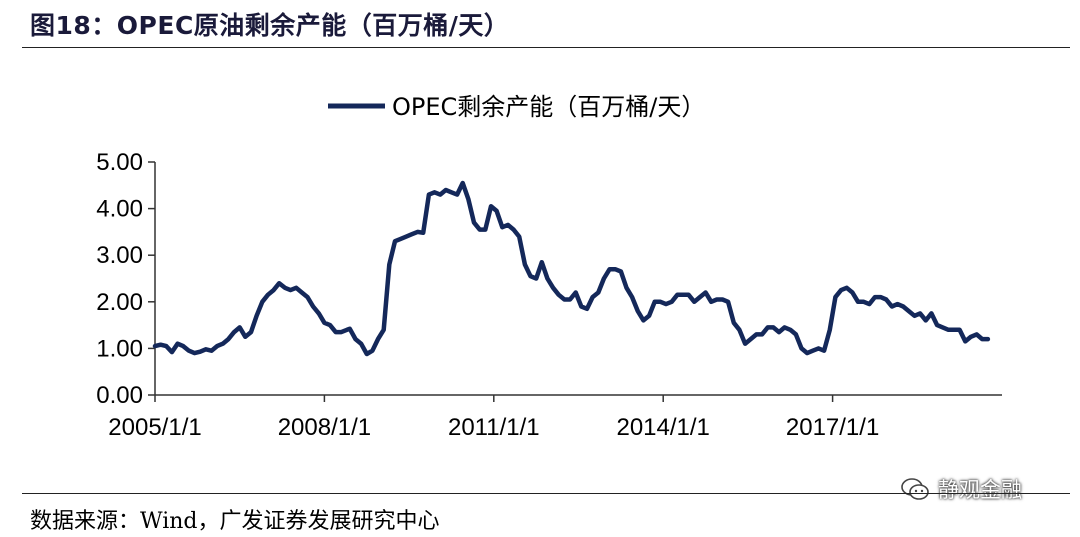  I want to click on x-axis: 2005/1/1 2008/1/1 2011/1/1 2014/1/1 2017/1/1, so click(555, 417).